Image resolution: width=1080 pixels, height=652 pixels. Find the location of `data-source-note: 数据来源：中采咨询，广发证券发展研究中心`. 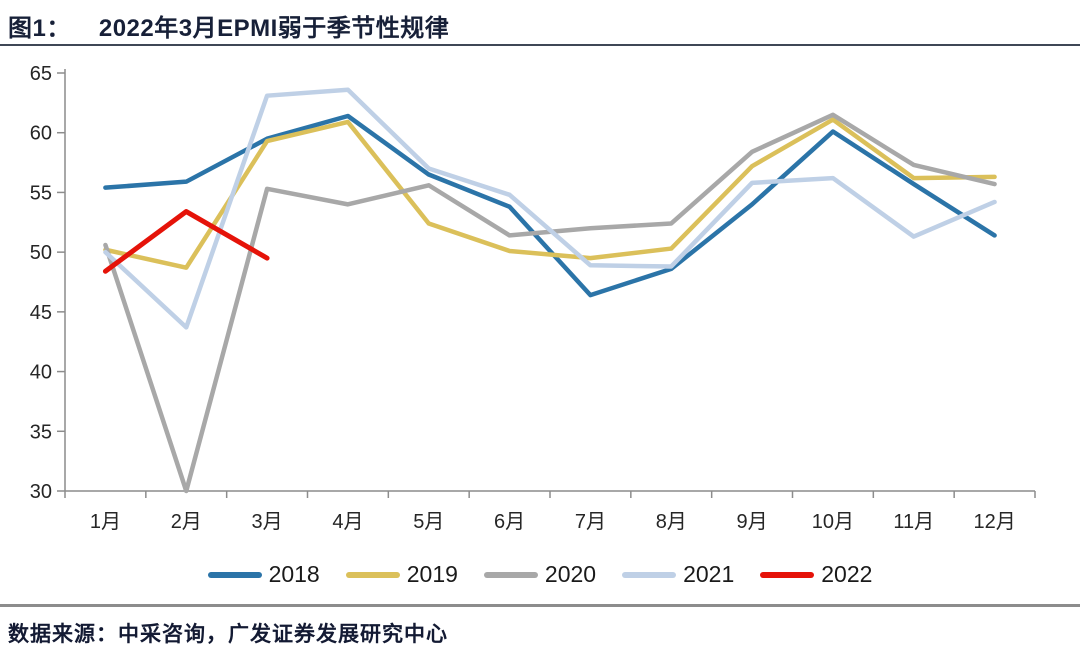

data-source-note: 数据来源：中采咨询，广发证券发展研究中心 is located at coordinates (228, 634).